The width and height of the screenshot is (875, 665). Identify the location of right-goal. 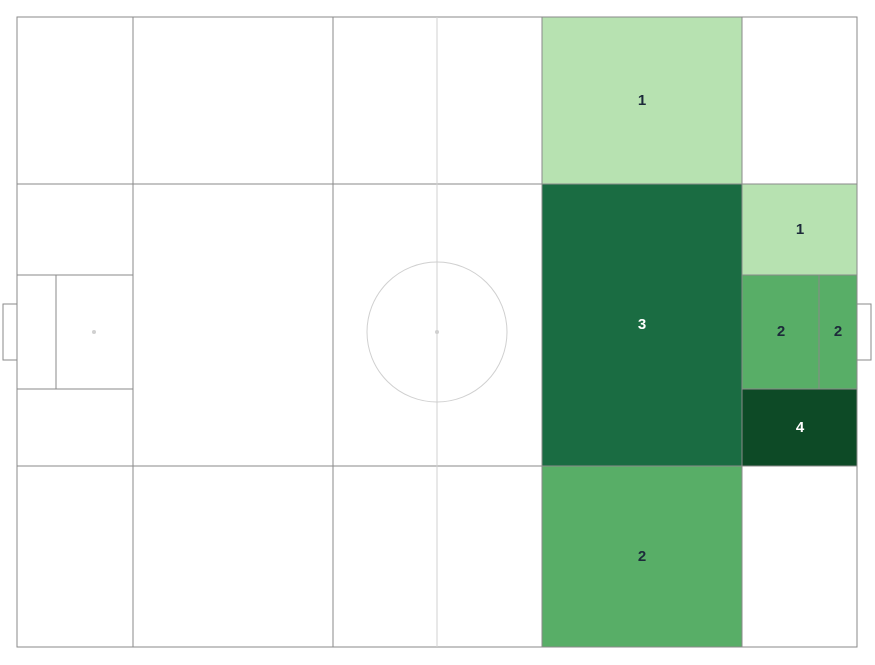
(864, 332).